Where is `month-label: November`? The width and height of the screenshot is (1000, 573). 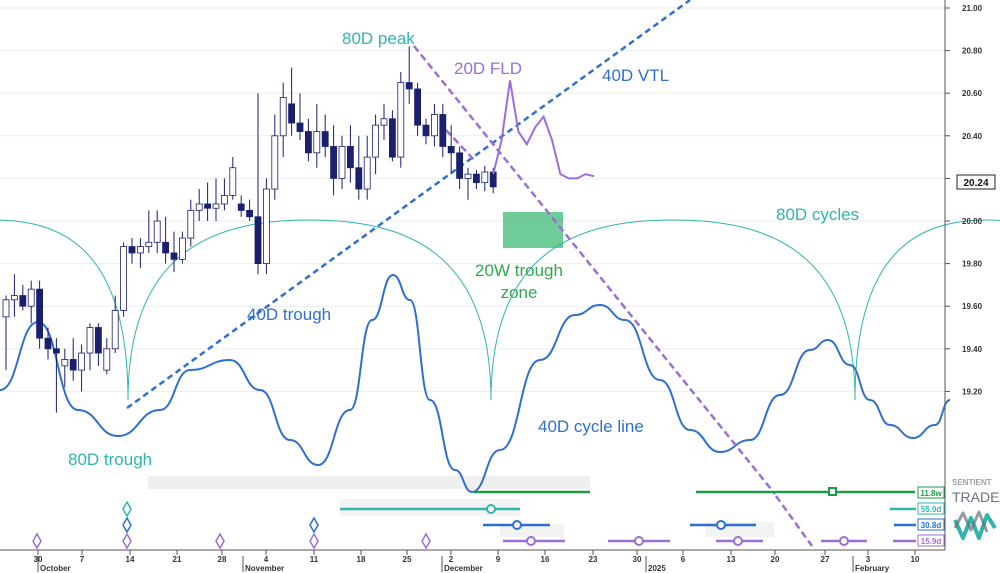
month-label: November is located at coordinates (264, 568).